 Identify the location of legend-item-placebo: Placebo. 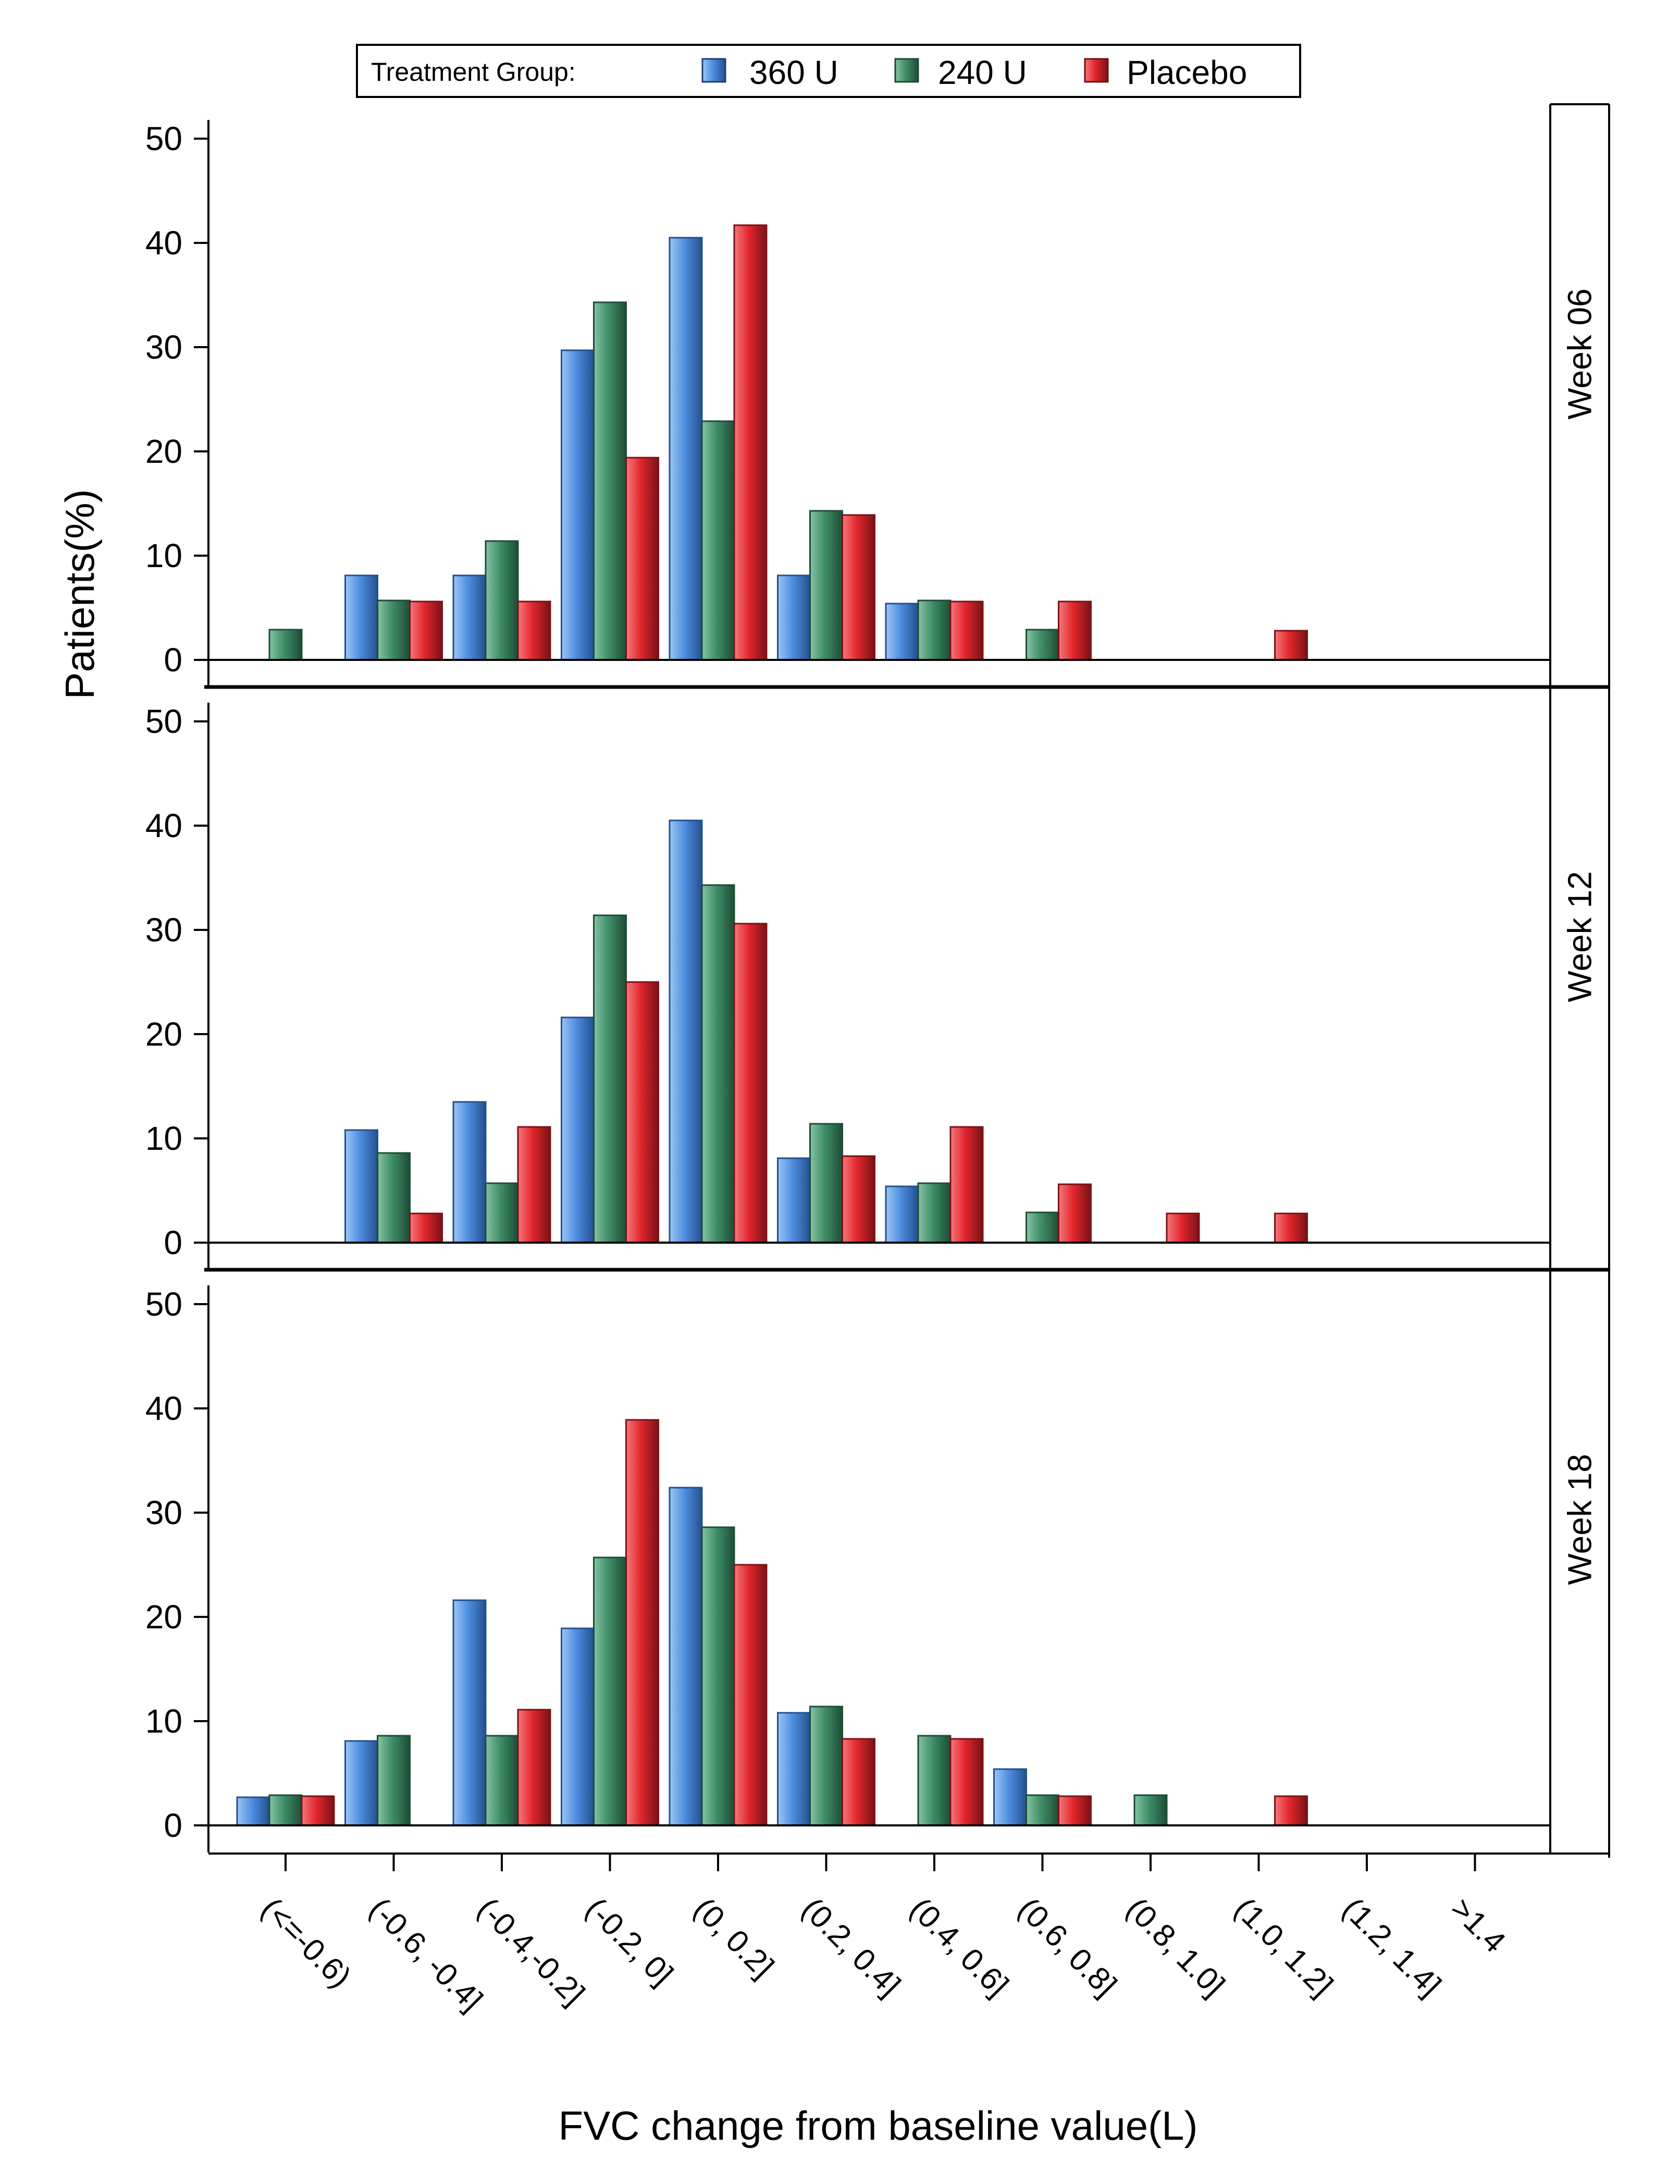
(1166, 72).